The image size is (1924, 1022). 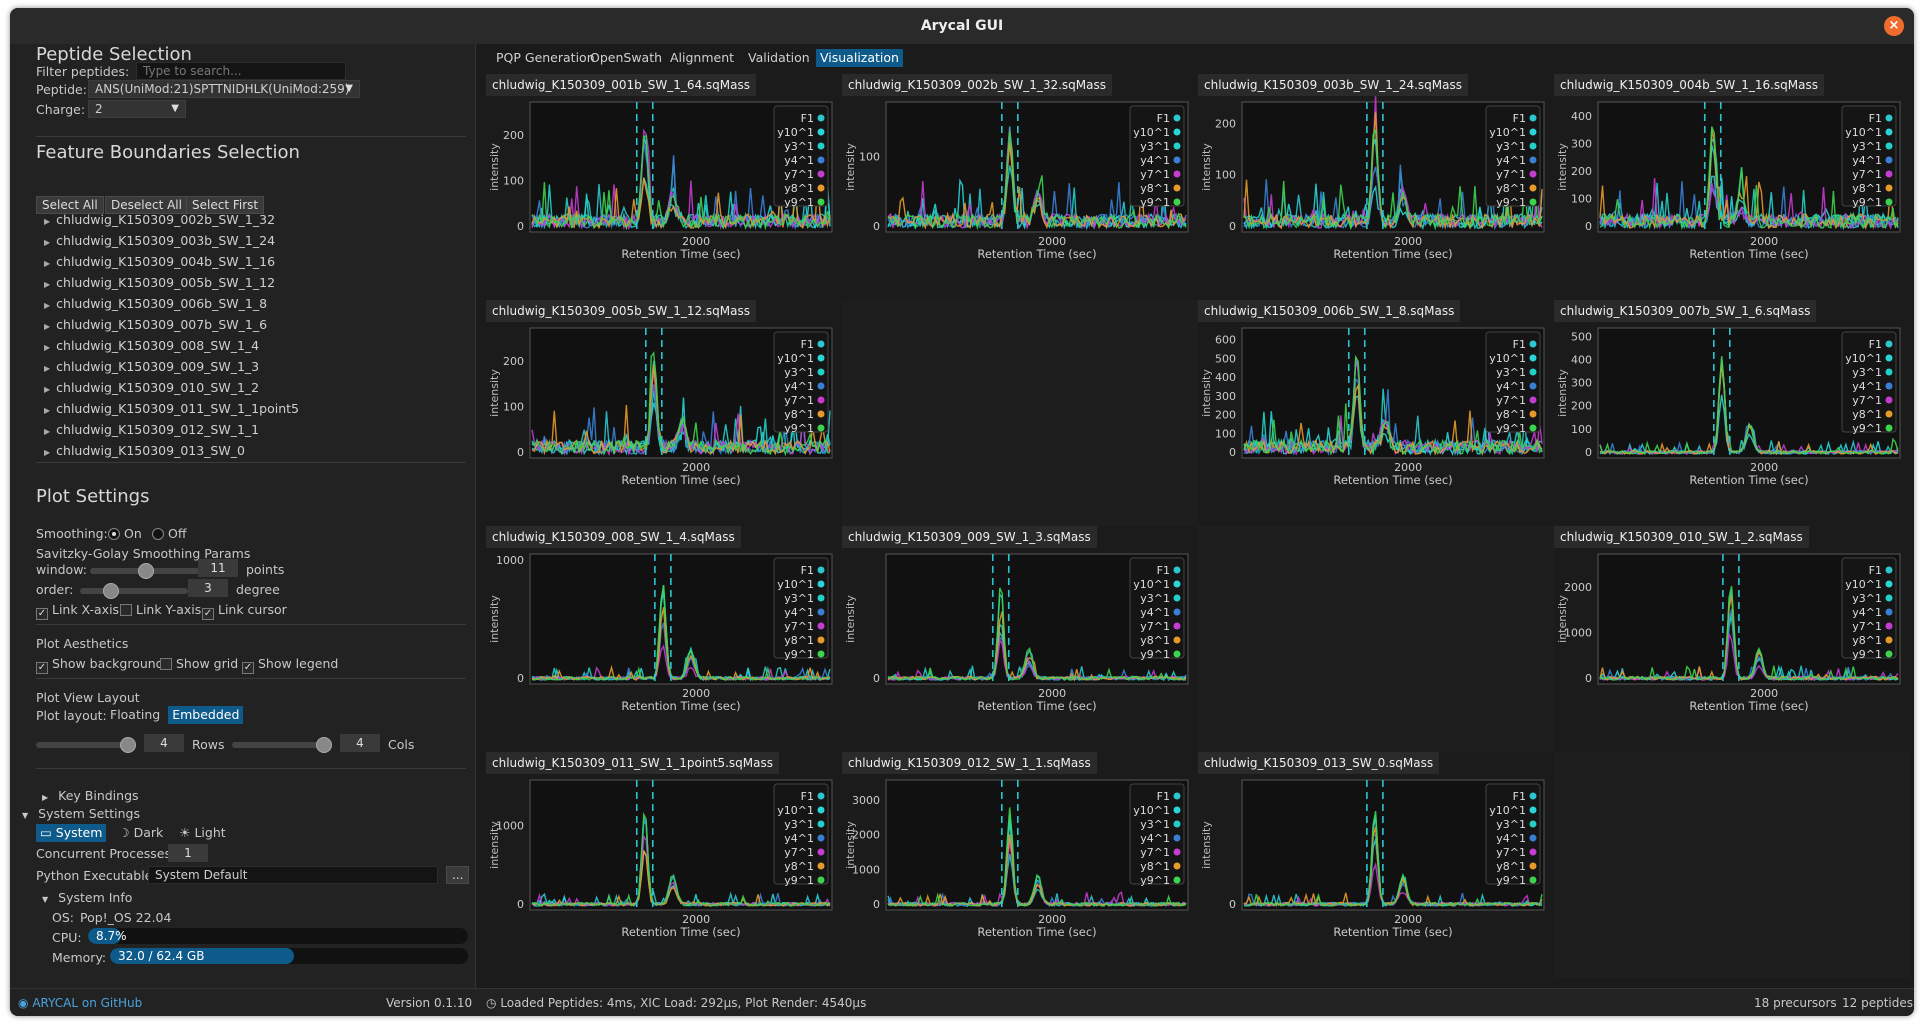 What do you see at coordinates (199, 663) in the screenshot?
I see `show-grid-checkbox: Show grid` at bounding box center [199, 663].